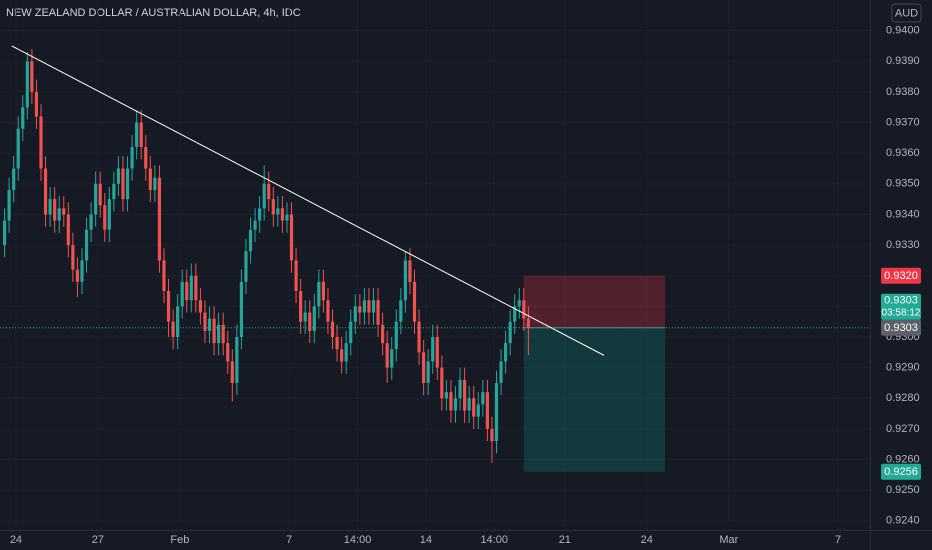  I want to click on y-tick-label: 0.9250, so click(903, 490).